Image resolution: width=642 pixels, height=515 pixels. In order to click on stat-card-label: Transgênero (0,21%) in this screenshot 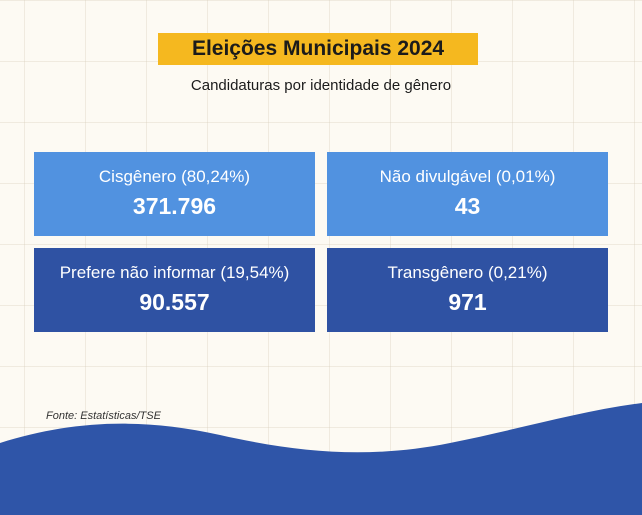, I will do `click(467, 272)`.